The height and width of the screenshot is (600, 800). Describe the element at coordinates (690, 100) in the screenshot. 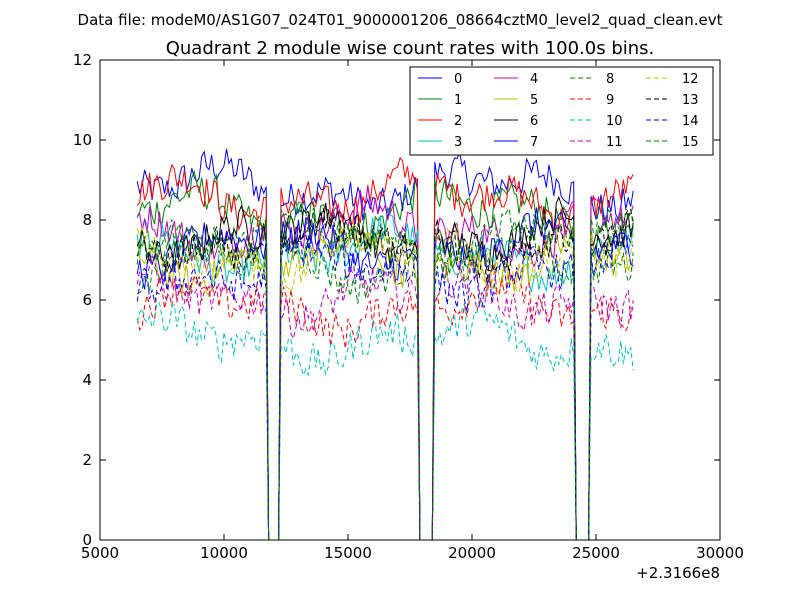

I see `legend-label-13: 13` at that location.